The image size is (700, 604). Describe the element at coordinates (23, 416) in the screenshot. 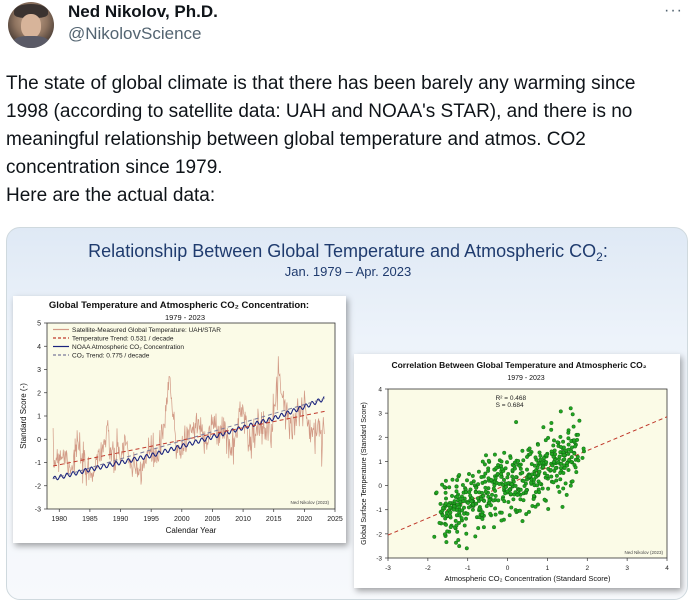

I see `y-axis-label: Standard Score (-)` at that location.